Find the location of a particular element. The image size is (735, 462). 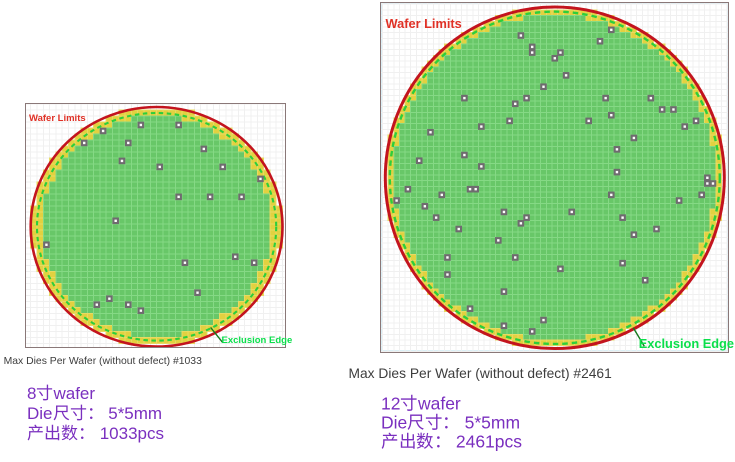

wafer-size-text: 8 wafer is located at coordinates (61, 393).